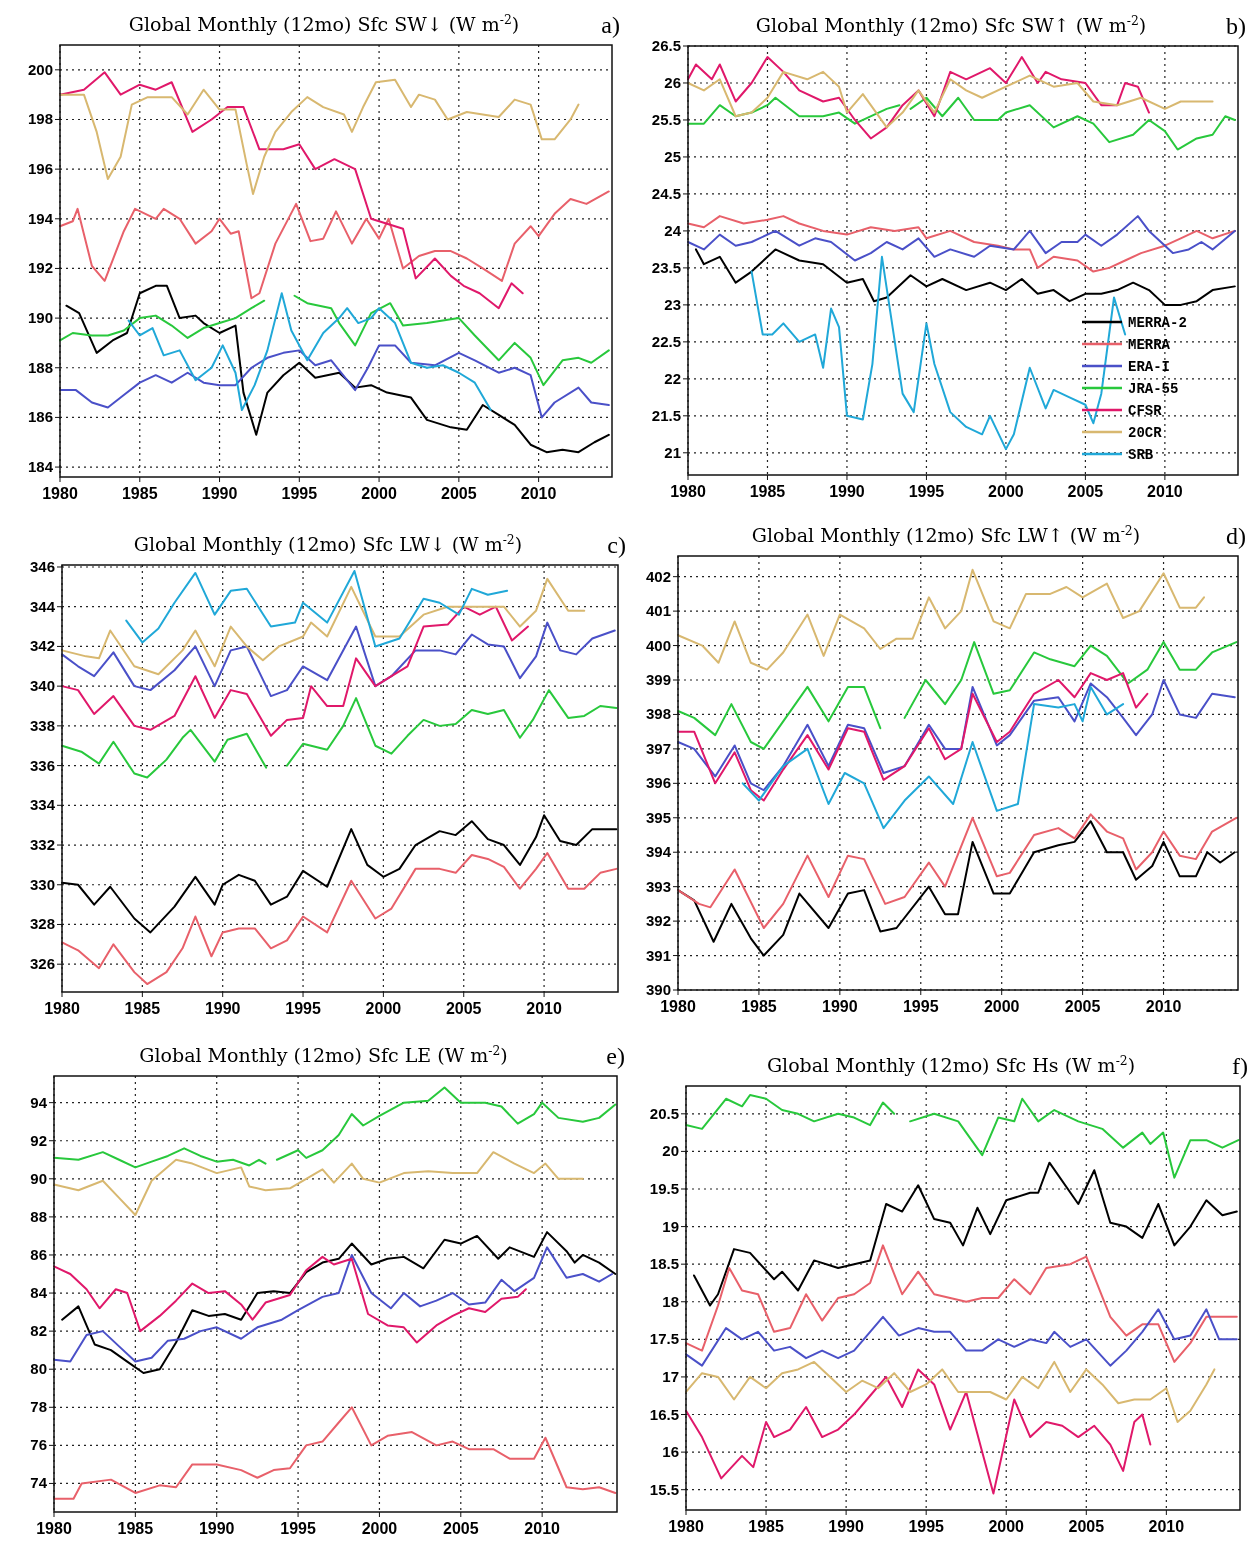  I want to click on chart-title: Global Monthly (12mo) Sfc LW↓ (W m$^{-2}$), so click(328, 544).